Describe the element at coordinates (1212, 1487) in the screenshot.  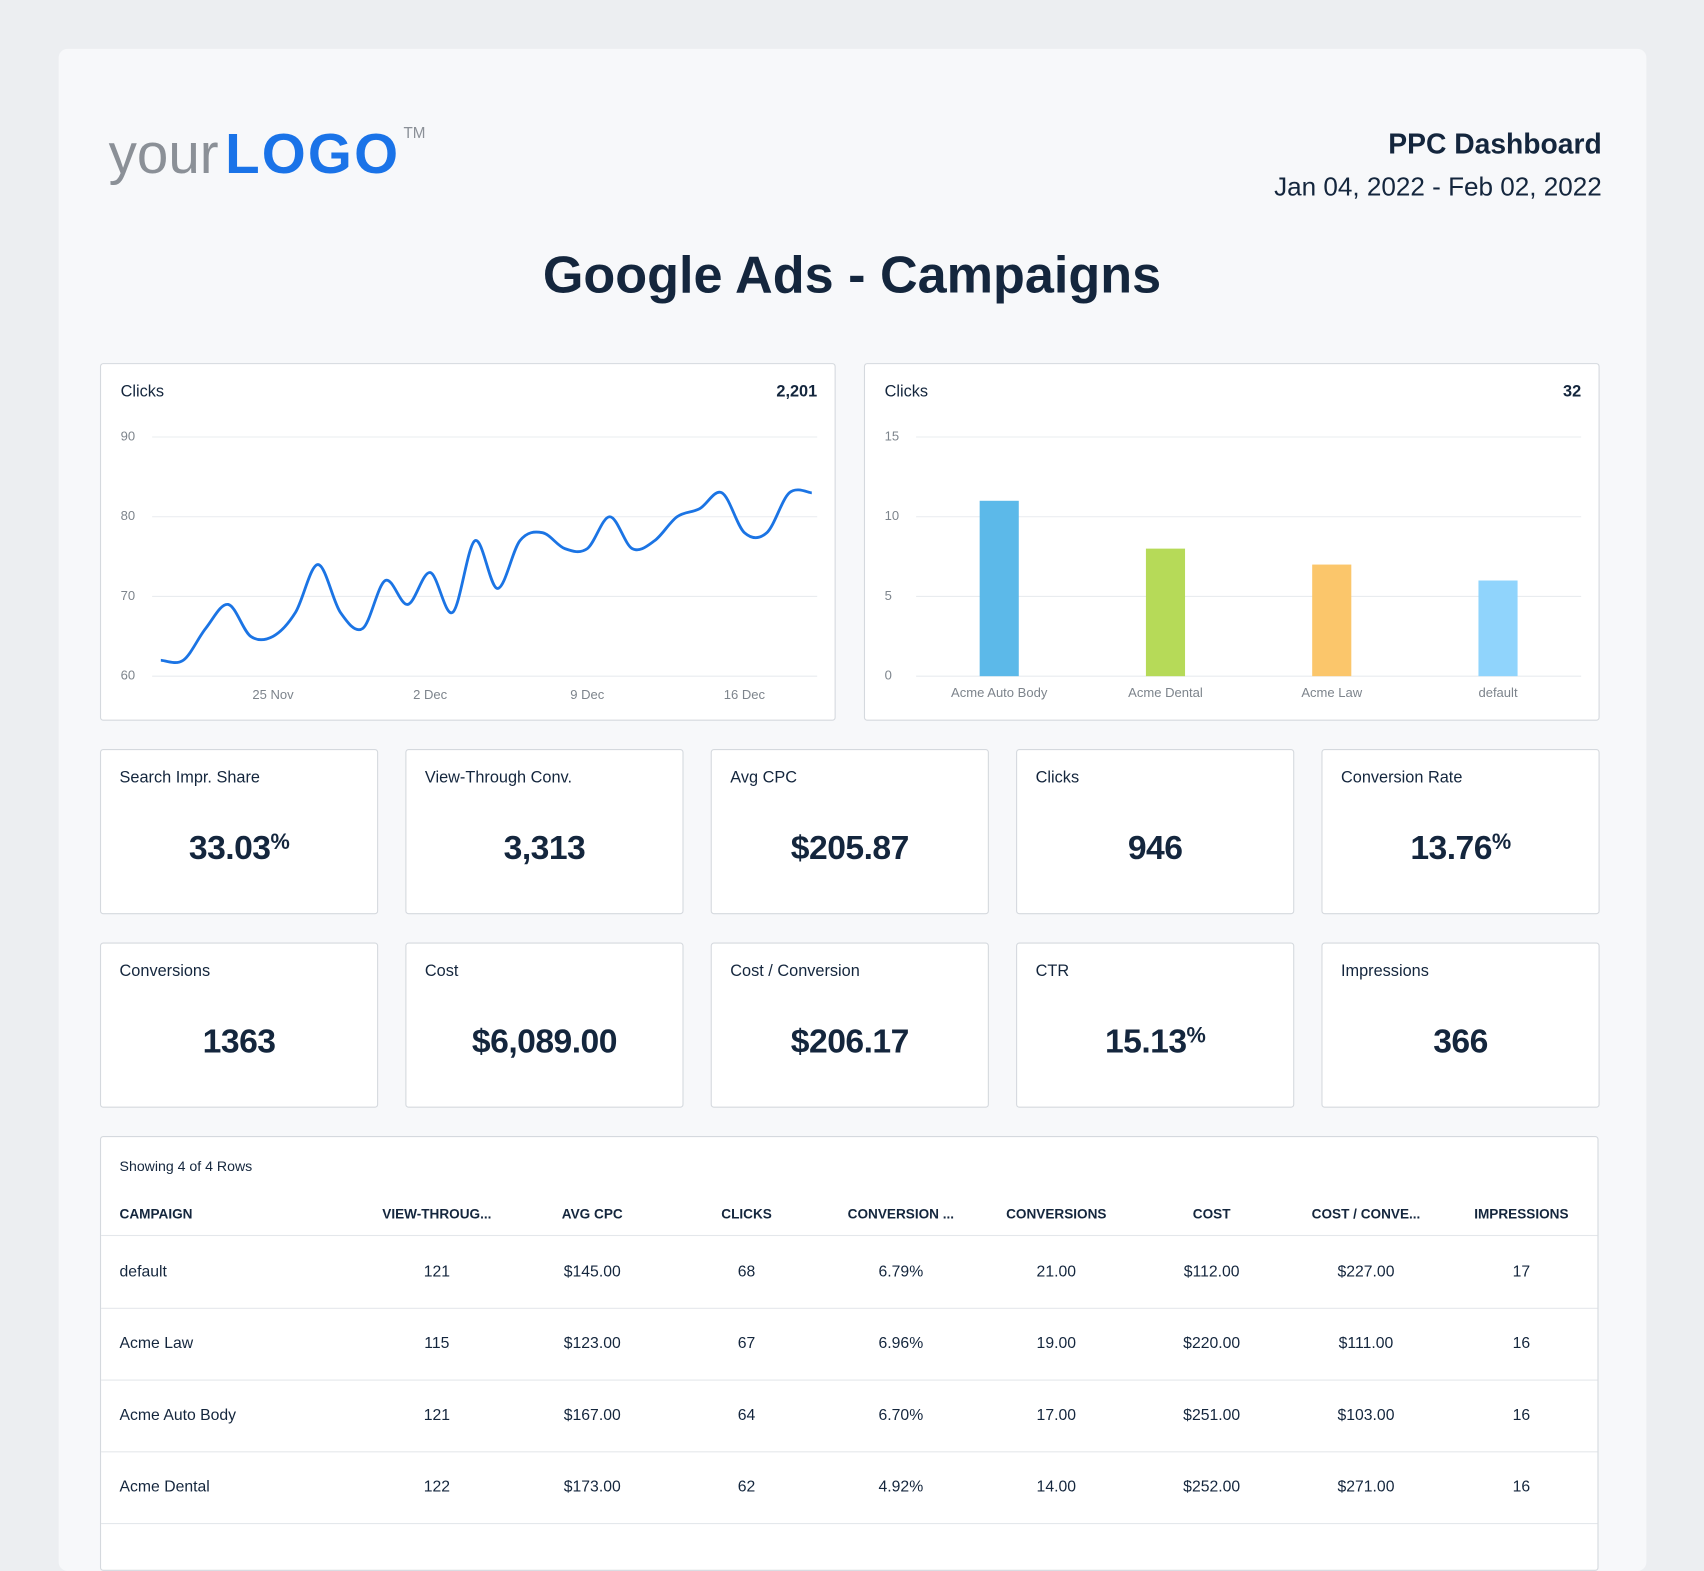
I see `table-cell: $252.00` at that location.